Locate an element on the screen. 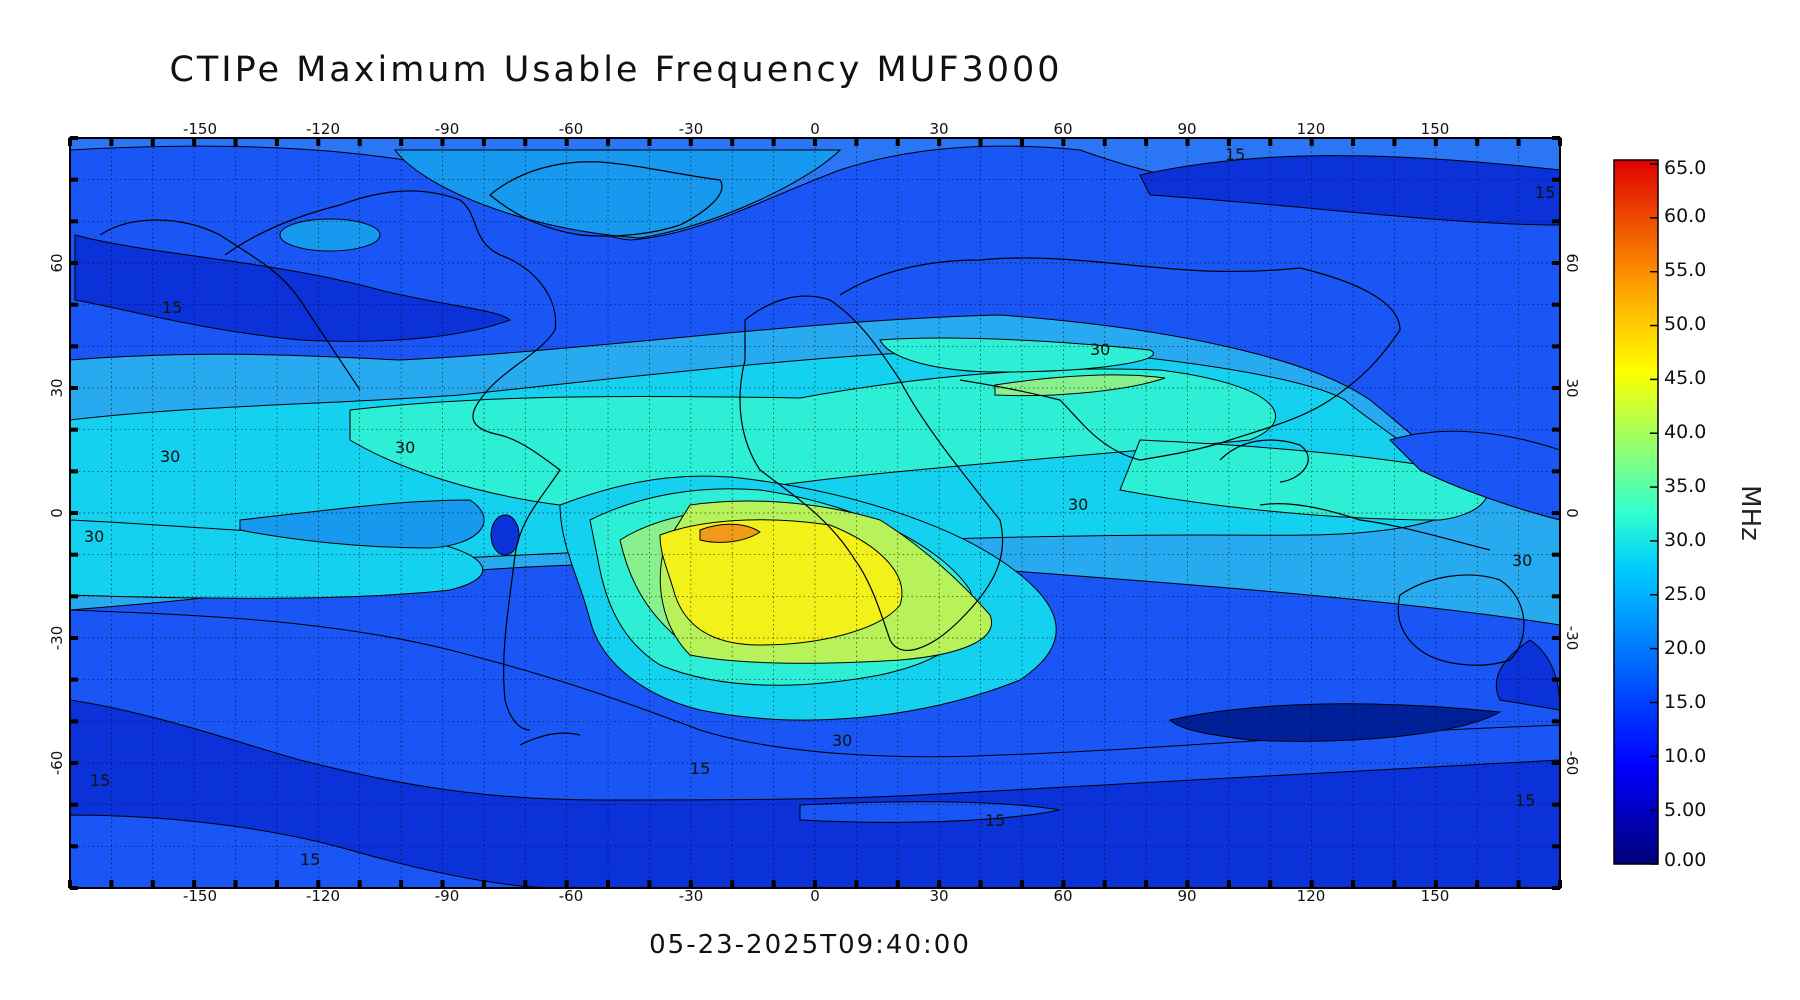  colorbar-label: 20.0 is located at coordinates (1685, 648).